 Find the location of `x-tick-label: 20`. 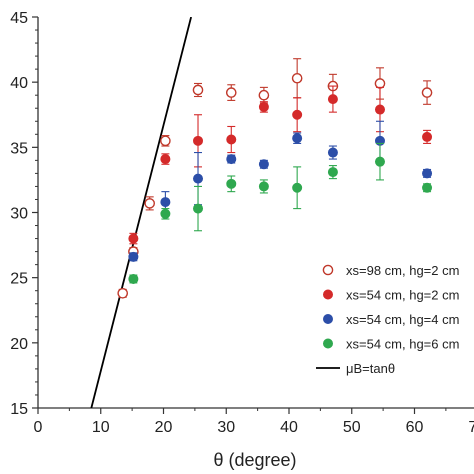

x-tick-label: 20 is located at coordinates (164, 427).